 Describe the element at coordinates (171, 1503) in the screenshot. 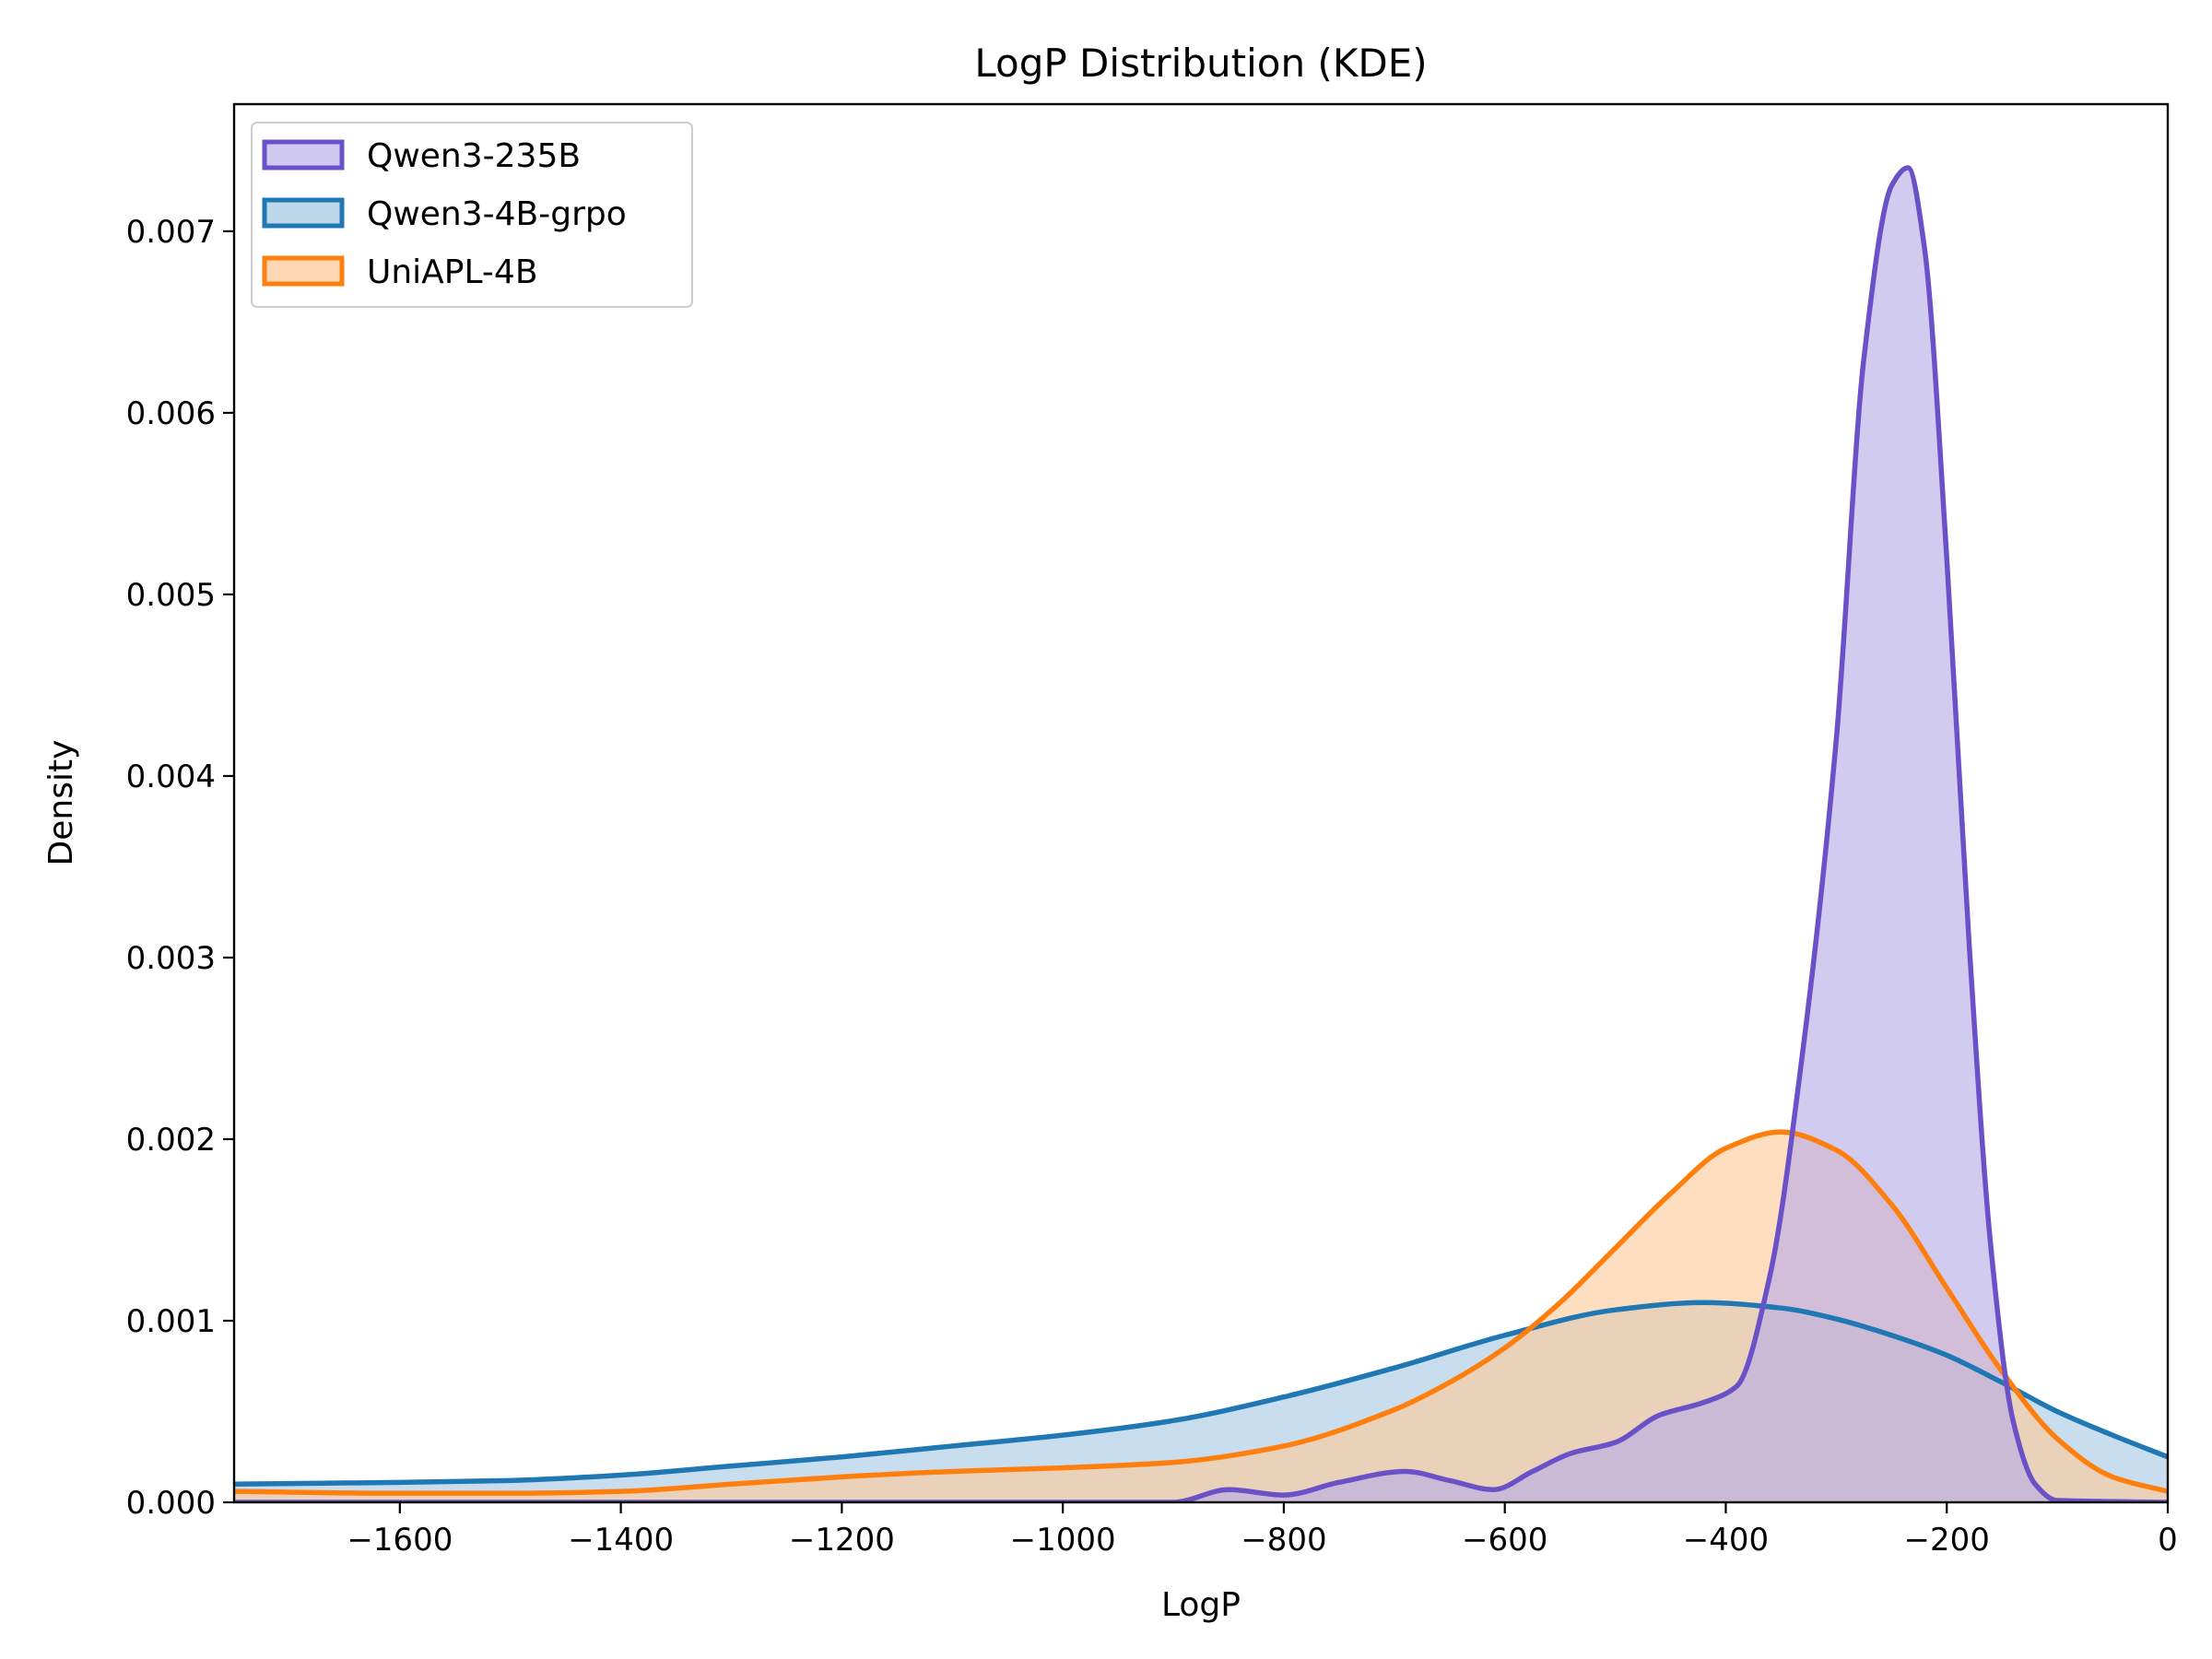

I see `y-tick-label: 0.000` at that location.